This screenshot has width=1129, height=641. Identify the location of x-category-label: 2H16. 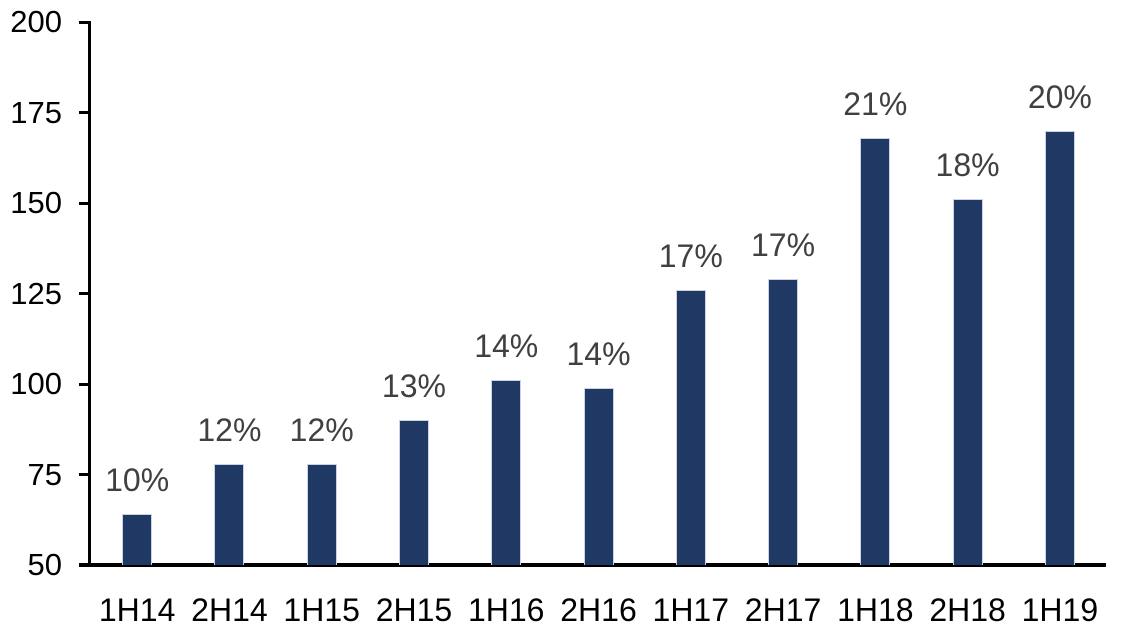
(598, 610).